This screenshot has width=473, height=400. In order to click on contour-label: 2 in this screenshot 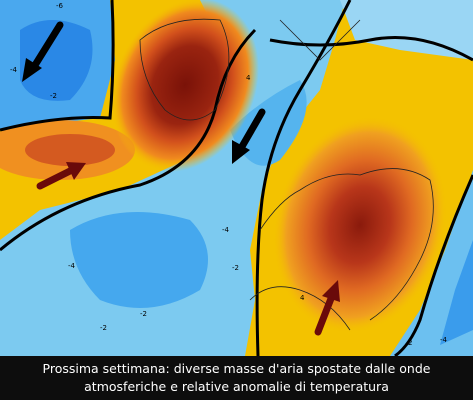, I will do `click(410, 343)`.